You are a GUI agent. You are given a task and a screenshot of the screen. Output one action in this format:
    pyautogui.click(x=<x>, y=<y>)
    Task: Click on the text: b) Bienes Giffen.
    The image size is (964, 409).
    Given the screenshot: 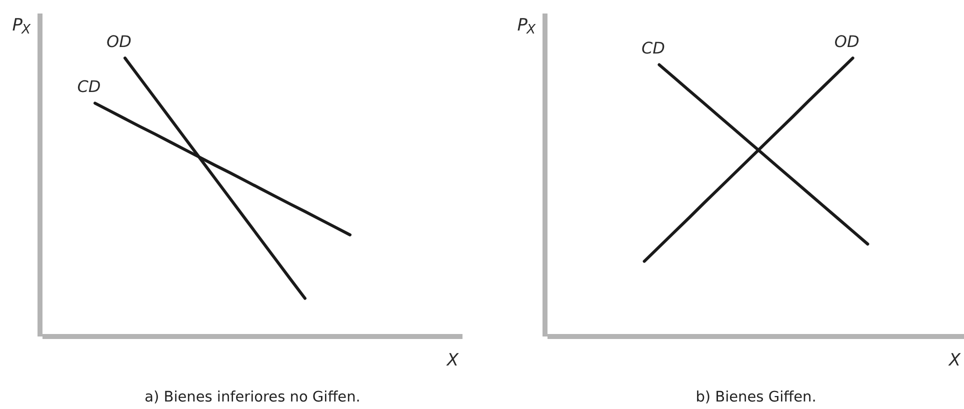 What is the action you would take?
    pyautogui.click(x=756, y=398)
    